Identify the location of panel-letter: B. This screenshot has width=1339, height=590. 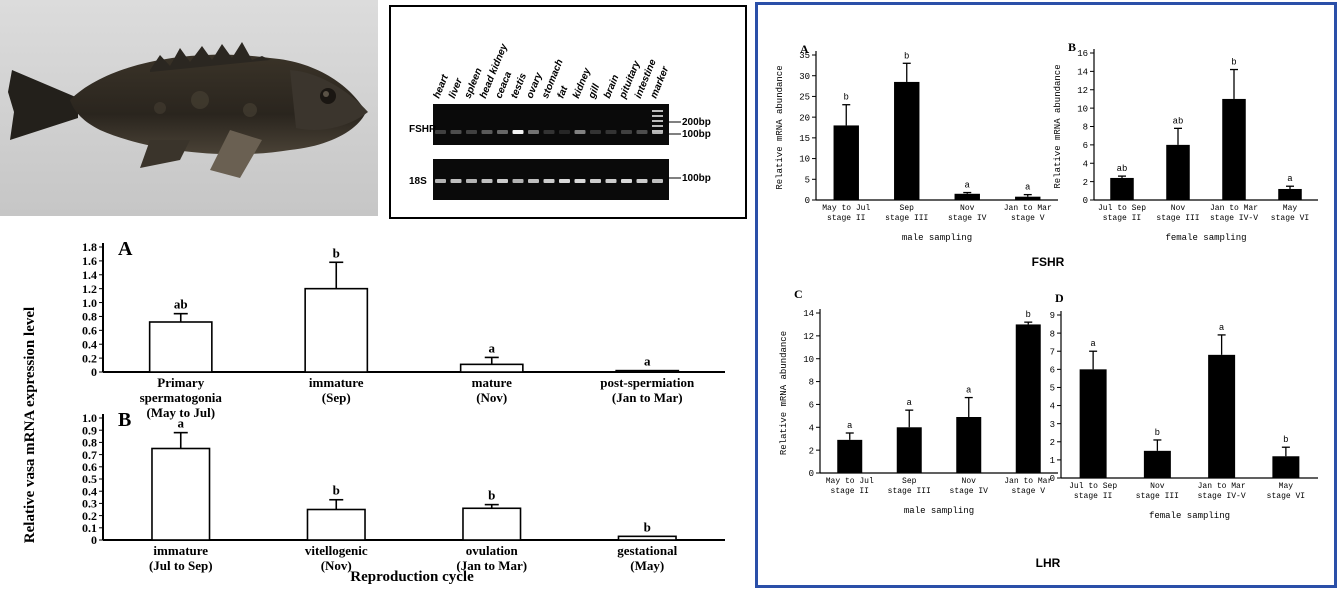
(124, 420).